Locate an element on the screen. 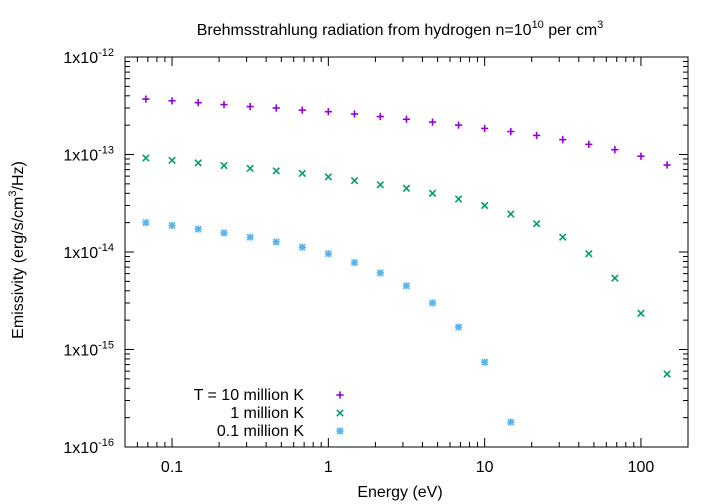  x-tick-label: 100 is located at coordinates (641, 467).